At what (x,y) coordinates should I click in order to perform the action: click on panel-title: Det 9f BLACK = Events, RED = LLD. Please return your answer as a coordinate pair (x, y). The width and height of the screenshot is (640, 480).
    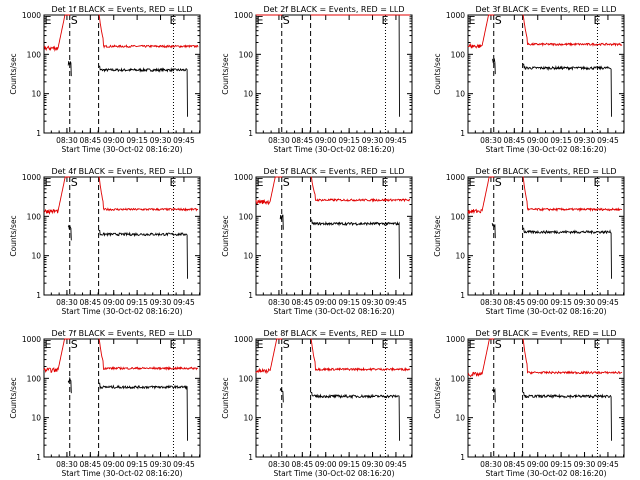
    Looking at the image, I should click on (545, 333).